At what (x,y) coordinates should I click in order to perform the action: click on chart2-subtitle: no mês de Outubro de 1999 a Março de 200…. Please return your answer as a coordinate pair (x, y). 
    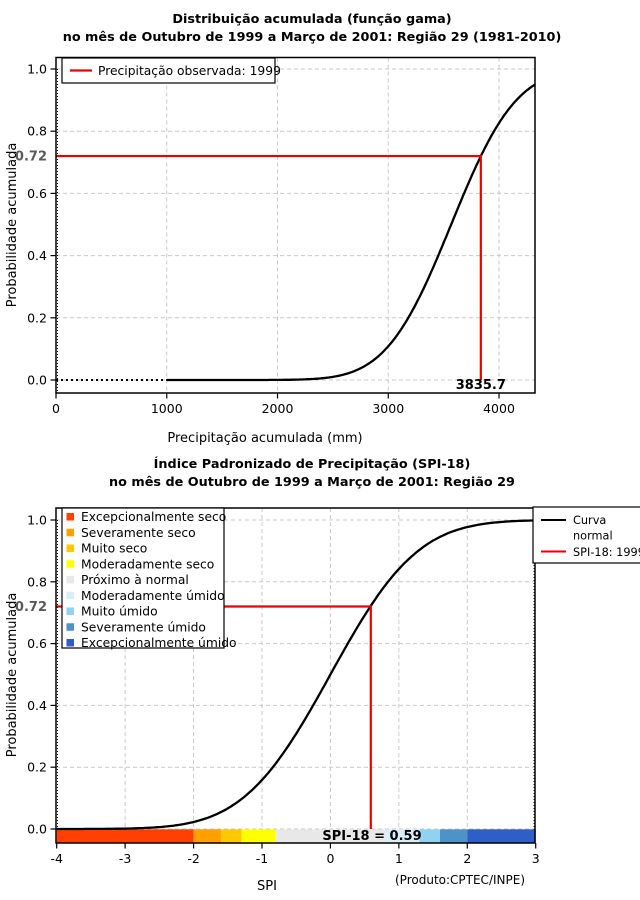
    Looking at the image, I should click on (312, 482).